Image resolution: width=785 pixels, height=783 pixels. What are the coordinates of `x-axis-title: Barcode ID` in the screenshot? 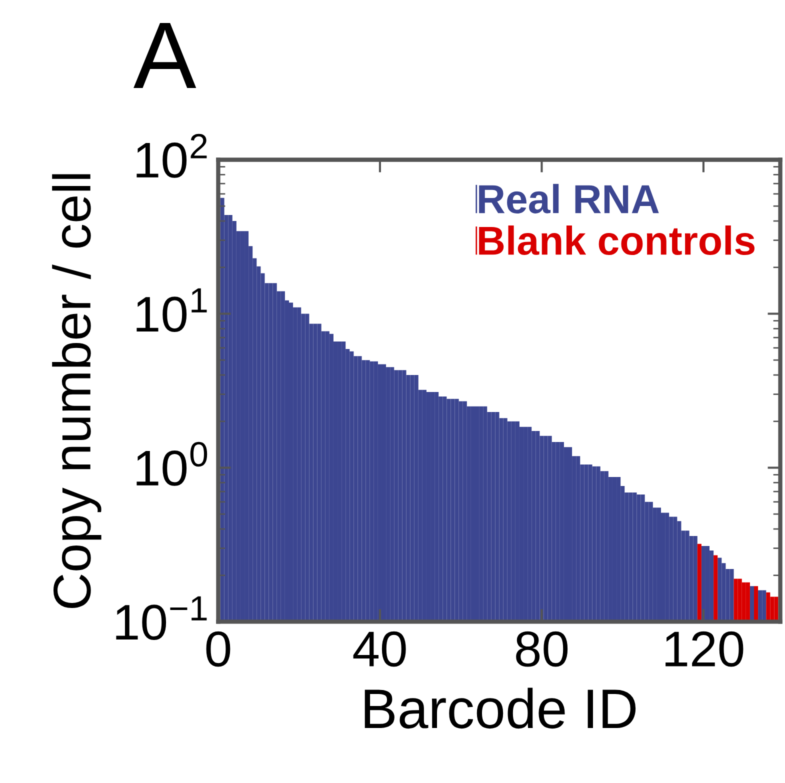 It's located at (500, 708).